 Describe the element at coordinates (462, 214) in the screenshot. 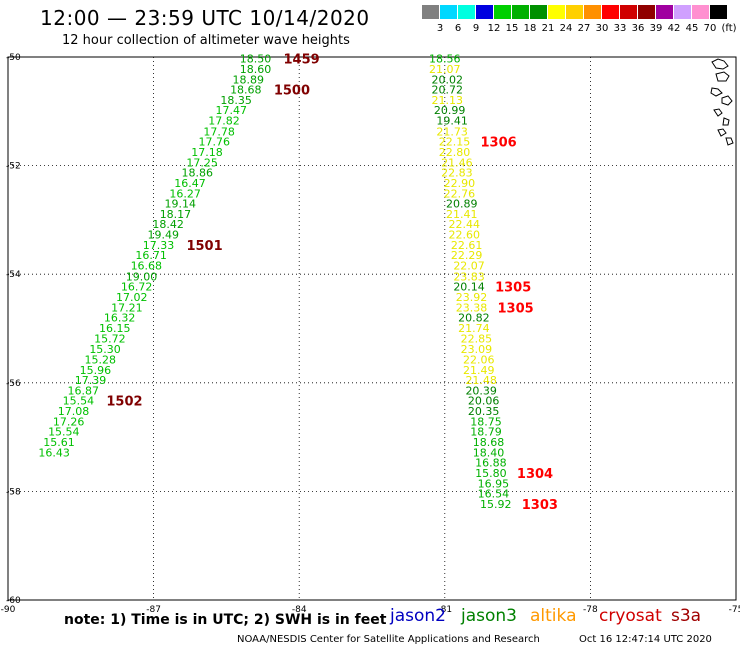

I see `swh-value: 21.41` at that location.